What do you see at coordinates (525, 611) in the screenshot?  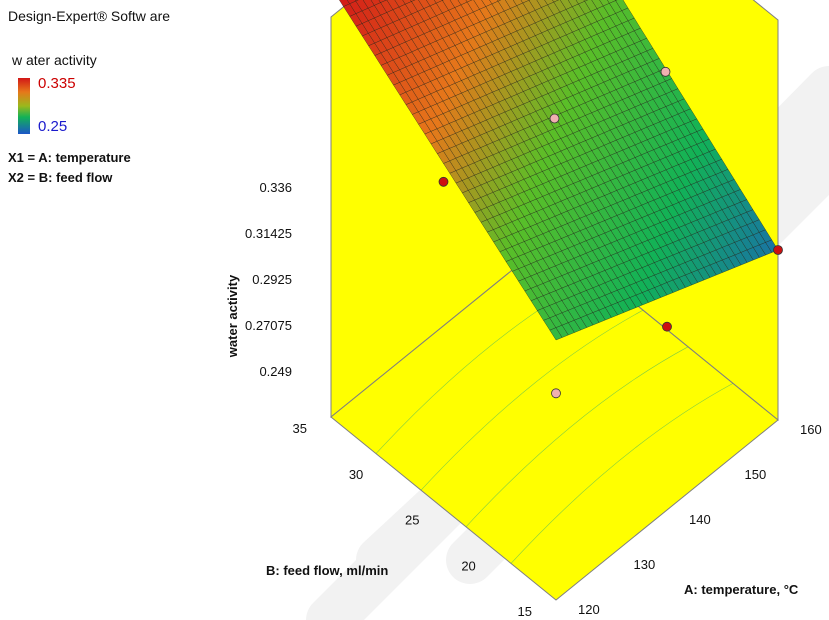 I see `y-tick-label: 15` at bounding box center [525, 611].